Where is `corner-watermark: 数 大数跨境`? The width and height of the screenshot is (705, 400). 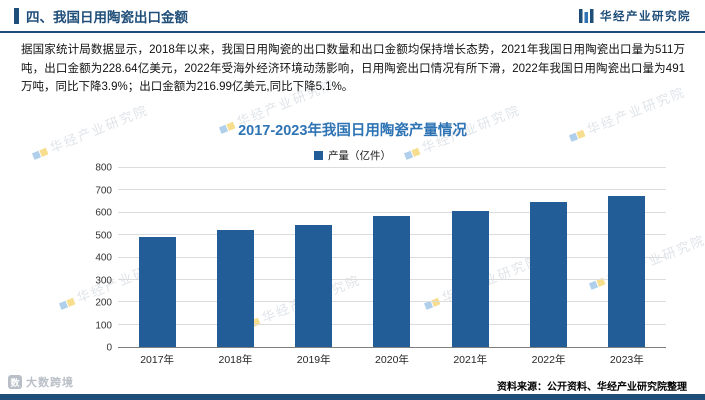 corner-watermark: 数 大数跨境 is located at coordinates (41, 382).